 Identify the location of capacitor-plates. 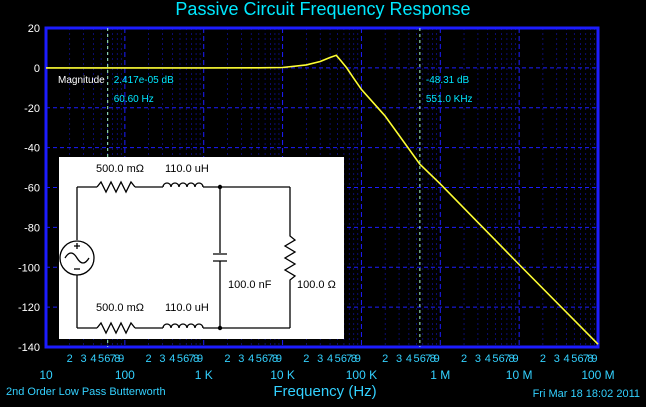
(220, 257).